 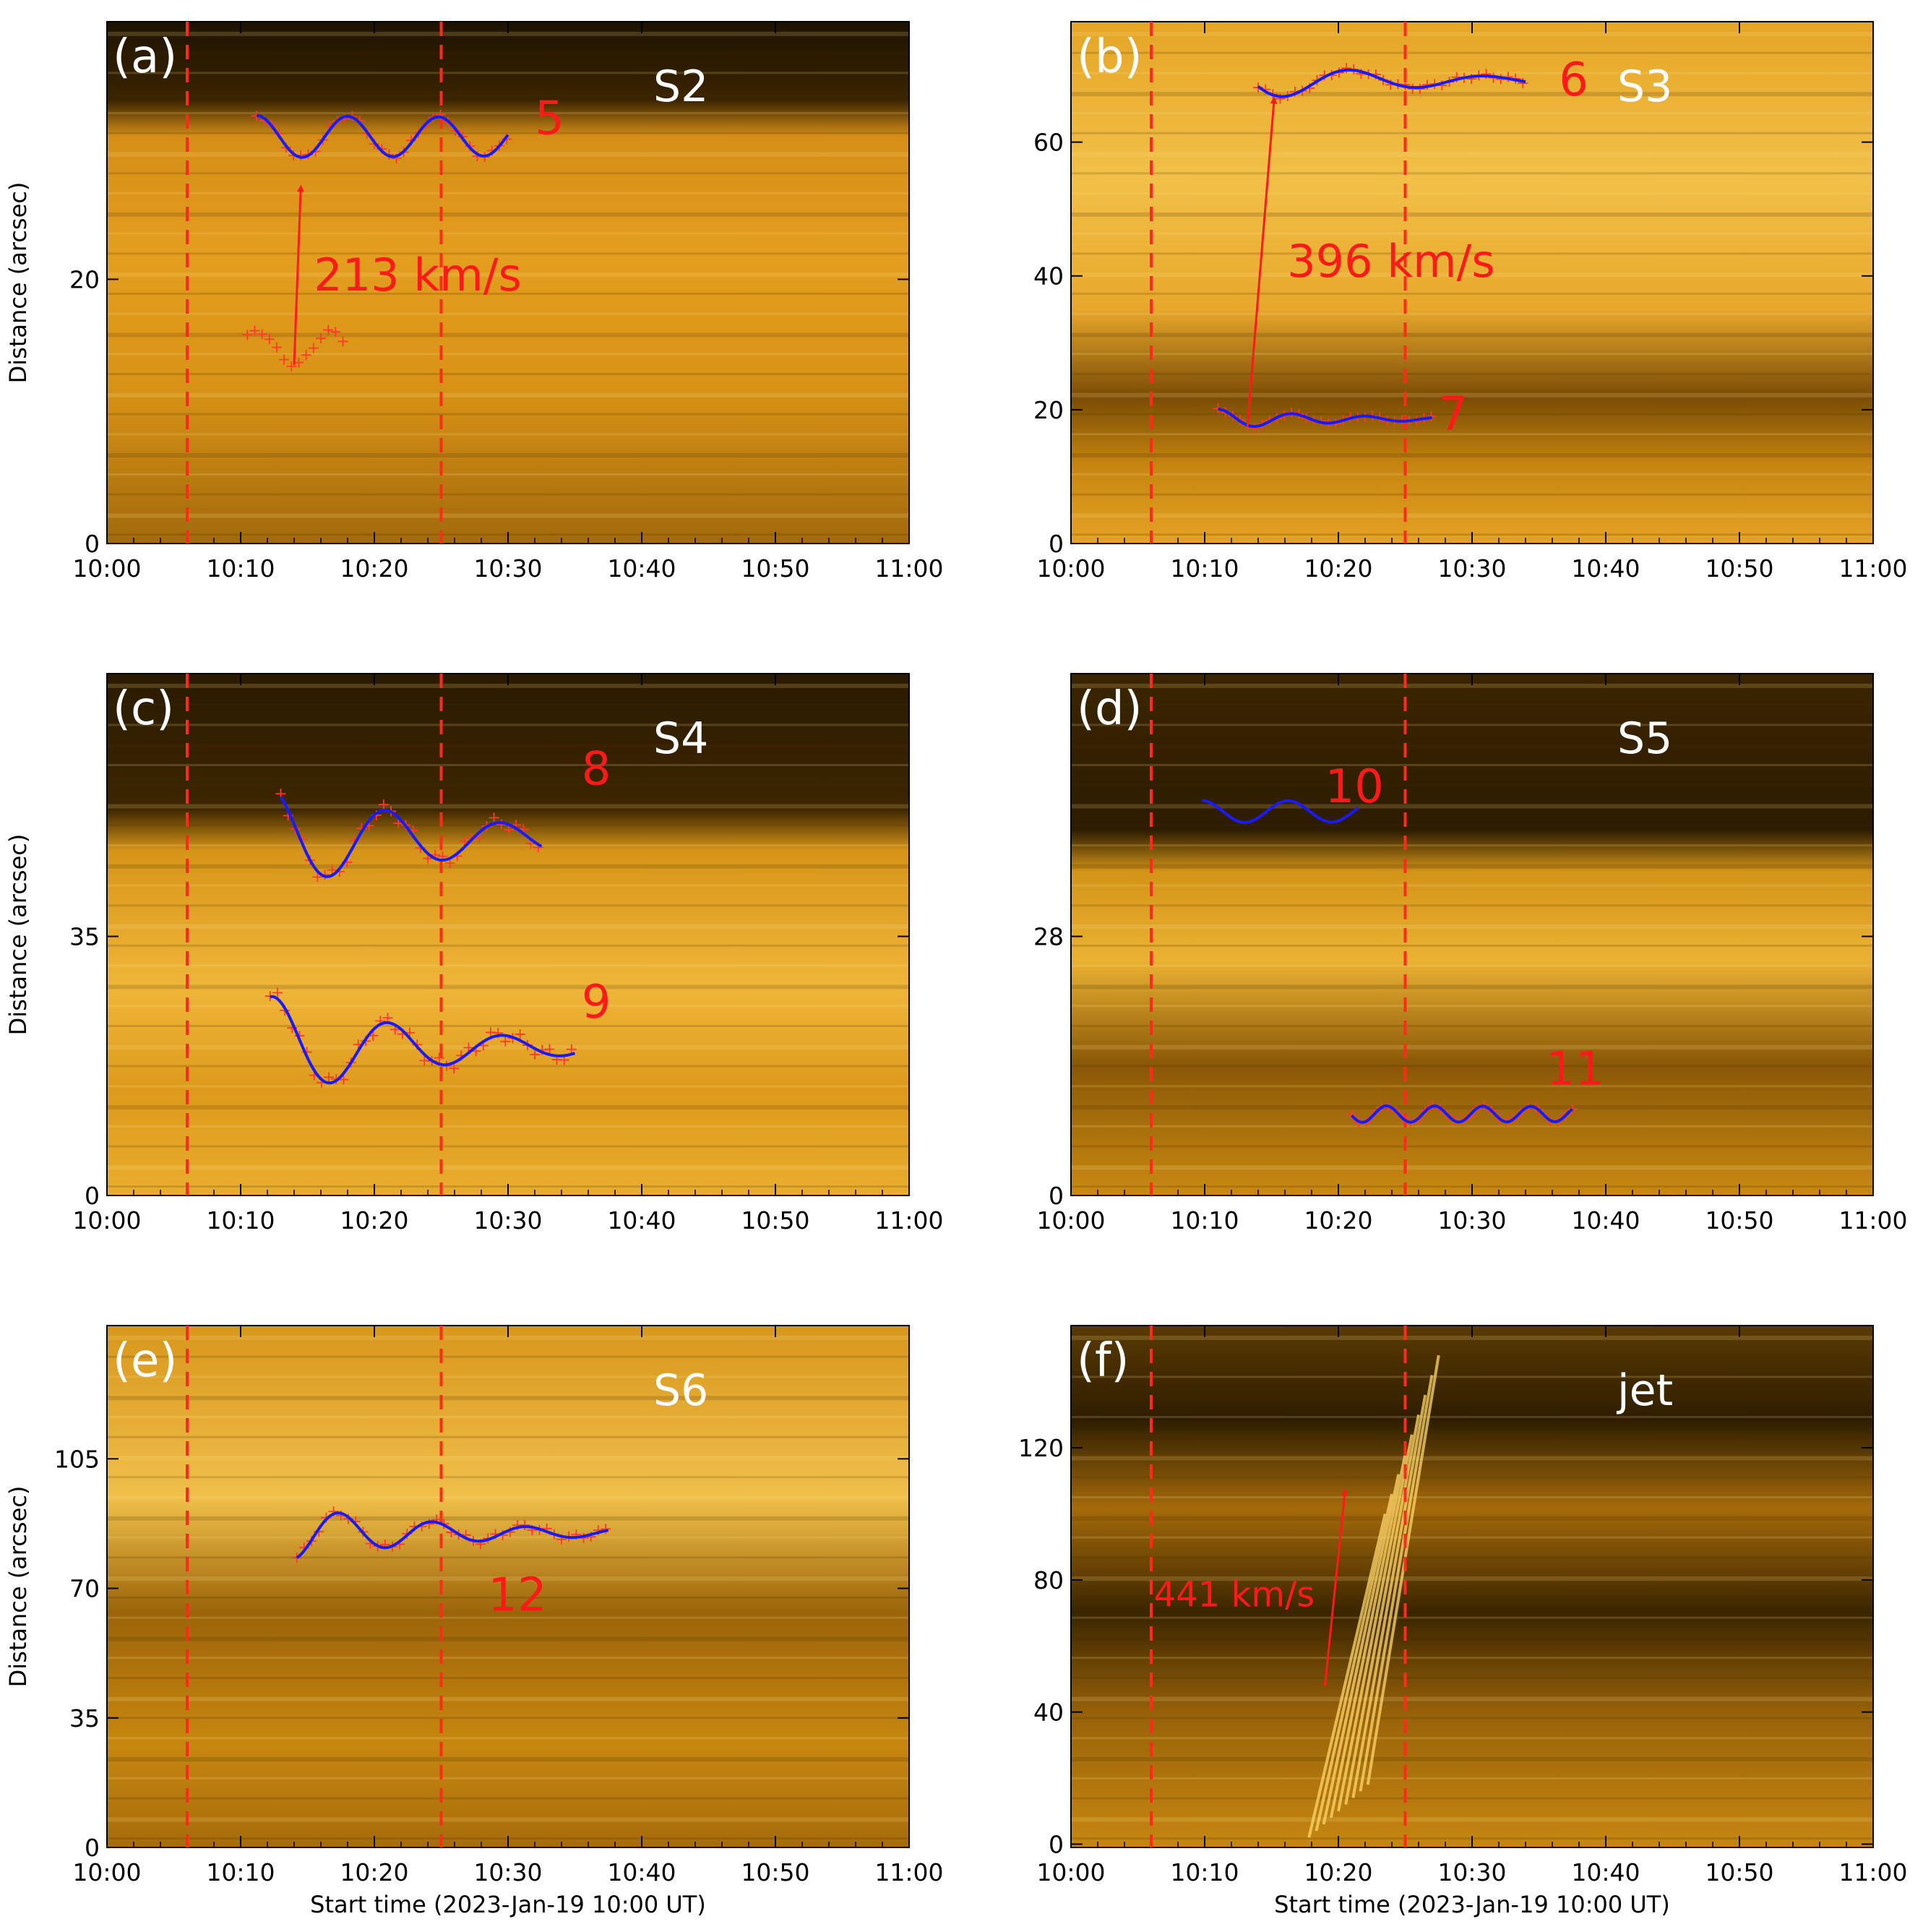 What do you see at coordinates (549, 119) in the screenshot?
I see `loop-number-label: 5` at bounding box center [549, 119].